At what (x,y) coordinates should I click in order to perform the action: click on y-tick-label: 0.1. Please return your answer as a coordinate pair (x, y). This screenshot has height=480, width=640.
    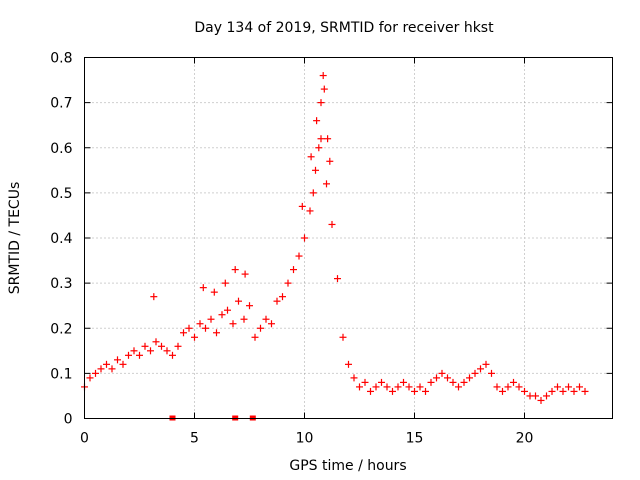
    Looking at the image, I should click on (61, 374).